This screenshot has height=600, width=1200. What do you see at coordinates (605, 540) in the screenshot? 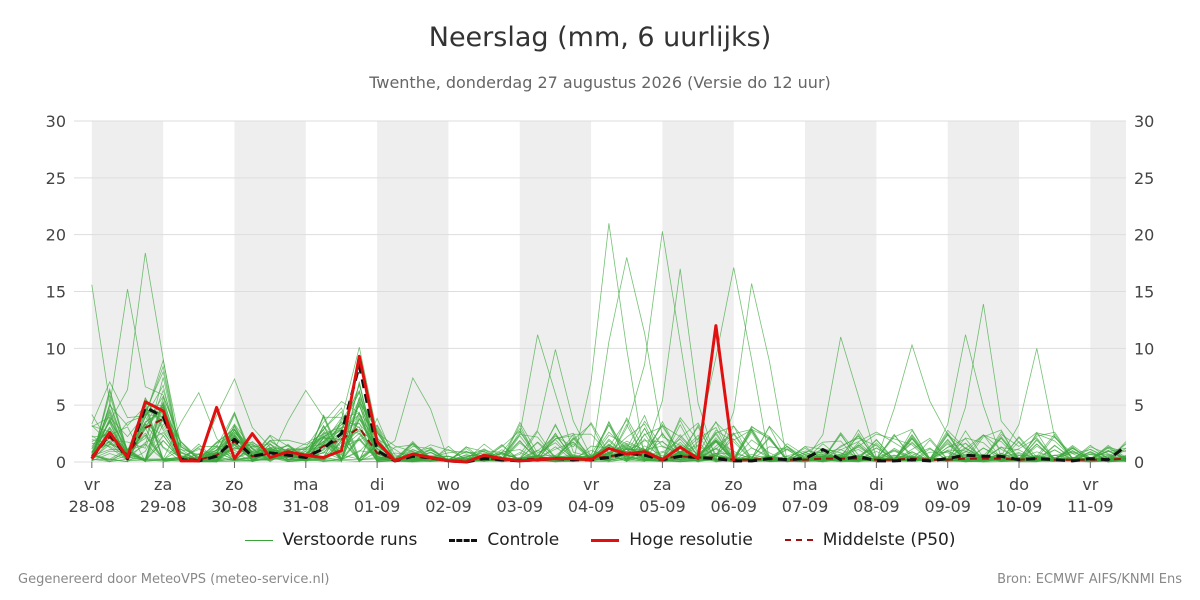
I see `legend-swatch-high-res` at bounding box center [605, 540].